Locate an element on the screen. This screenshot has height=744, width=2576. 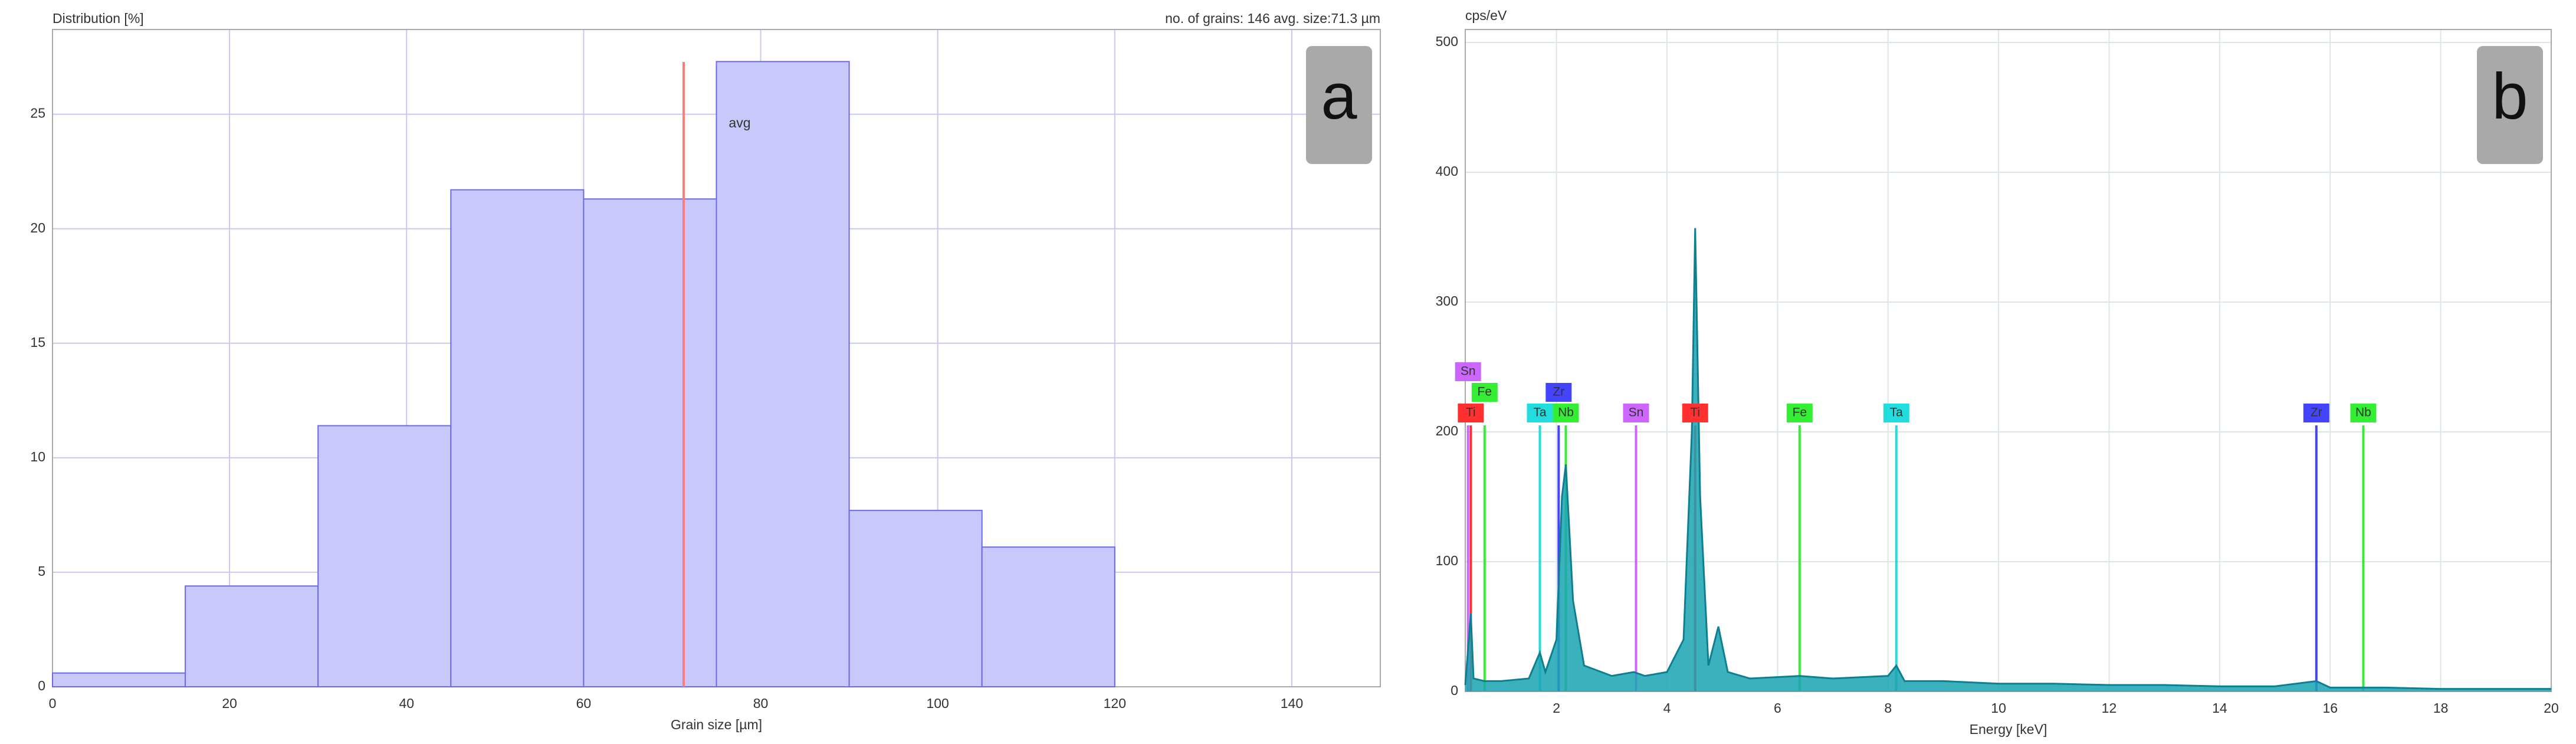
y-tick-label: 25 is located at coordinates (37, 113).